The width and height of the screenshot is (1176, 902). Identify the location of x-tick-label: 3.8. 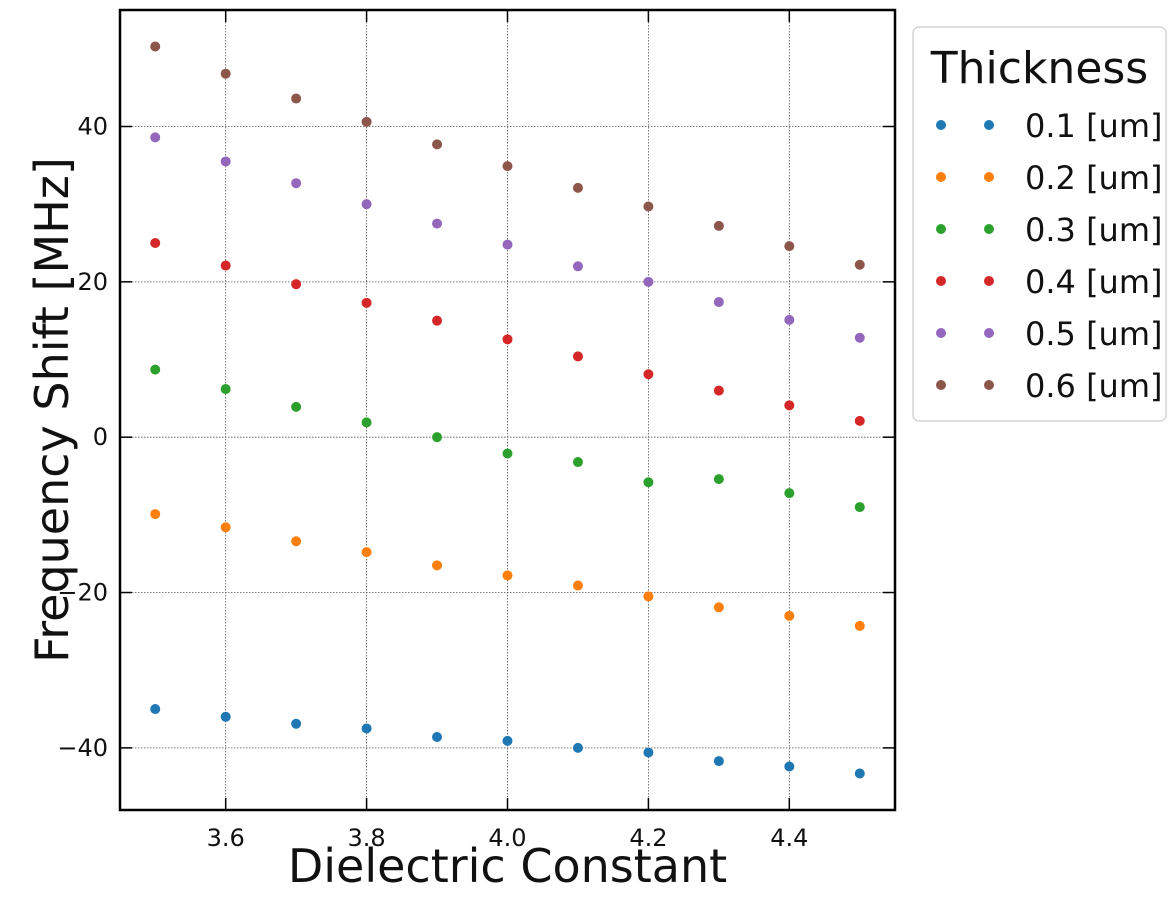
(367, 838).